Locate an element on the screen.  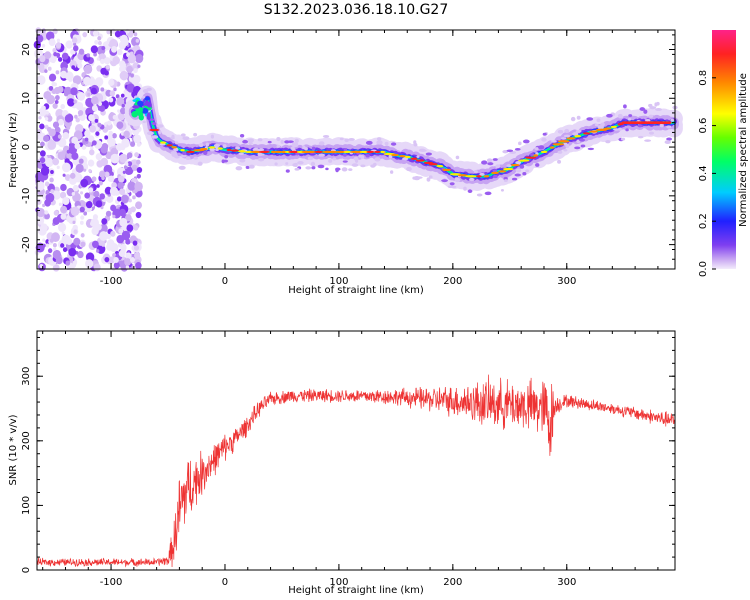
snr-y-axis-title: SNR (10 * v/v) is located at coordinates (13, 449).